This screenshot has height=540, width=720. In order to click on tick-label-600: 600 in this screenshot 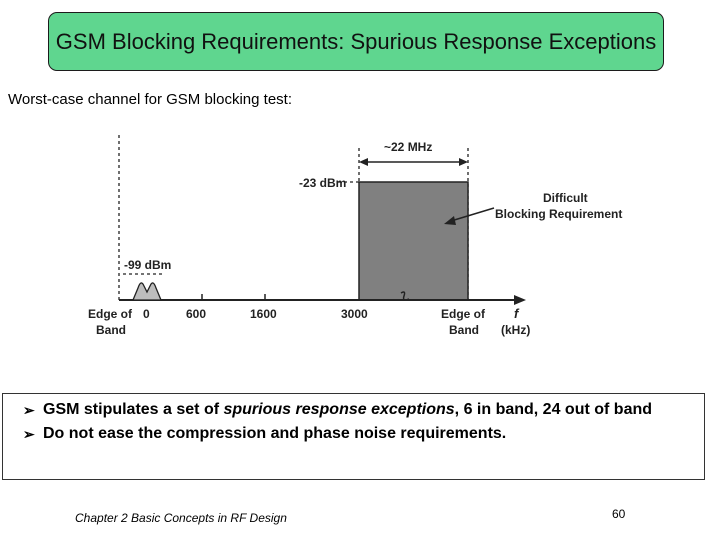, I will do `click(196, 314)`.